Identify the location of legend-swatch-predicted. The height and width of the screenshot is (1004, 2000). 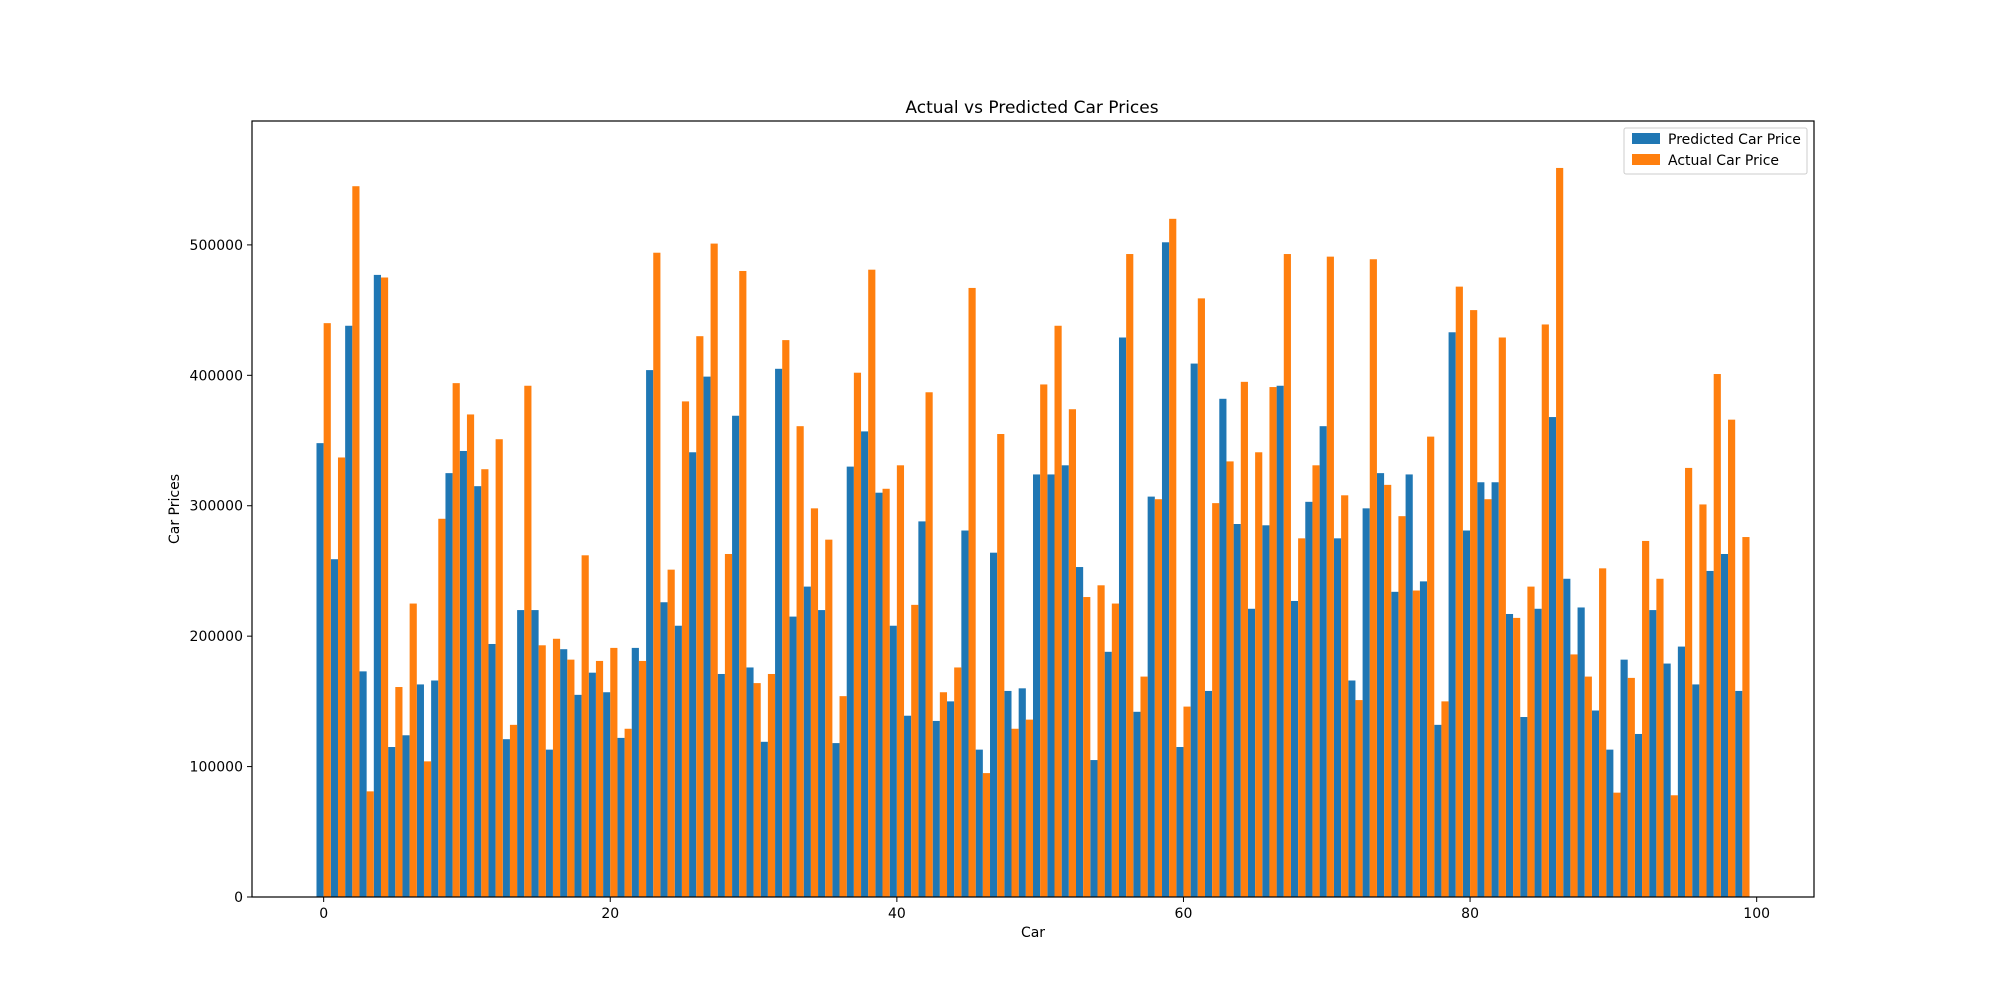
(1646, 138).